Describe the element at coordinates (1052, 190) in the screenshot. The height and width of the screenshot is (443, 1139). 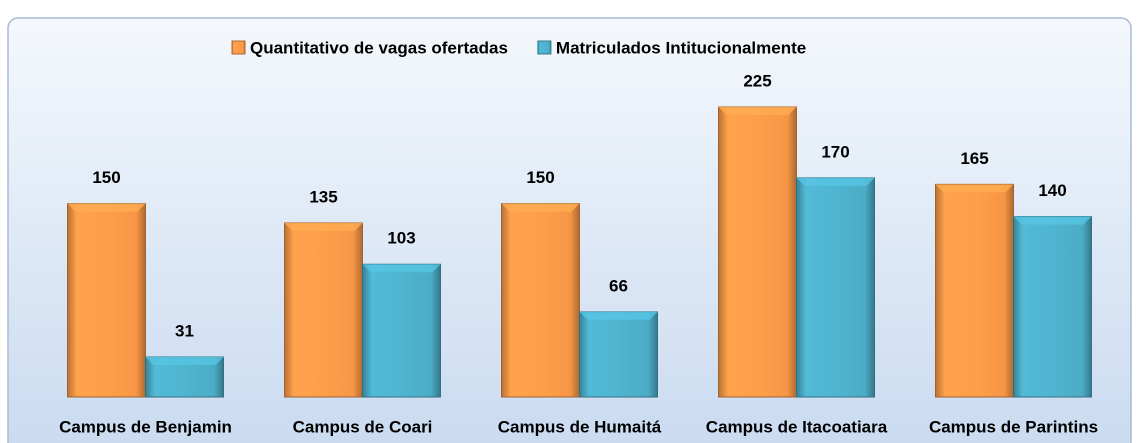
I see `value-label: 140` at that location.